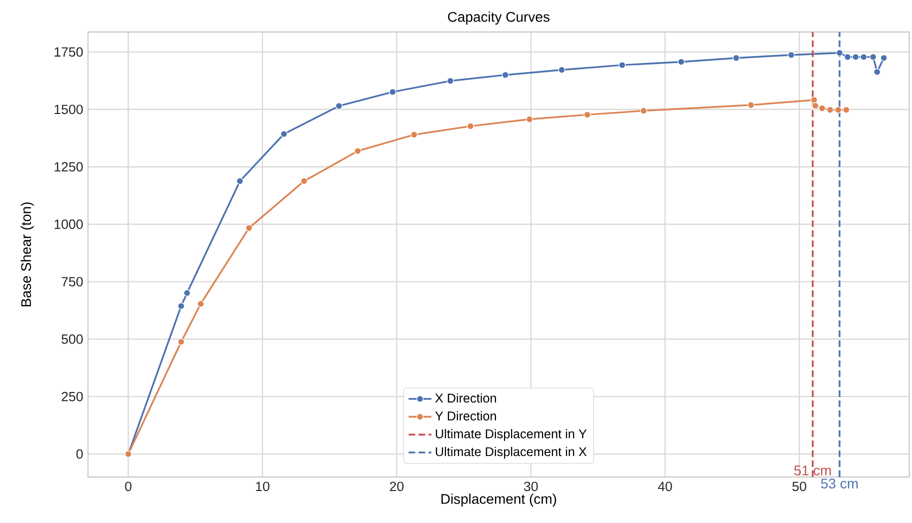  What do you see at coordinates (72, 339) in the screenshot?
I see `y-tick-label: 500` at bounding box center [72, 339].